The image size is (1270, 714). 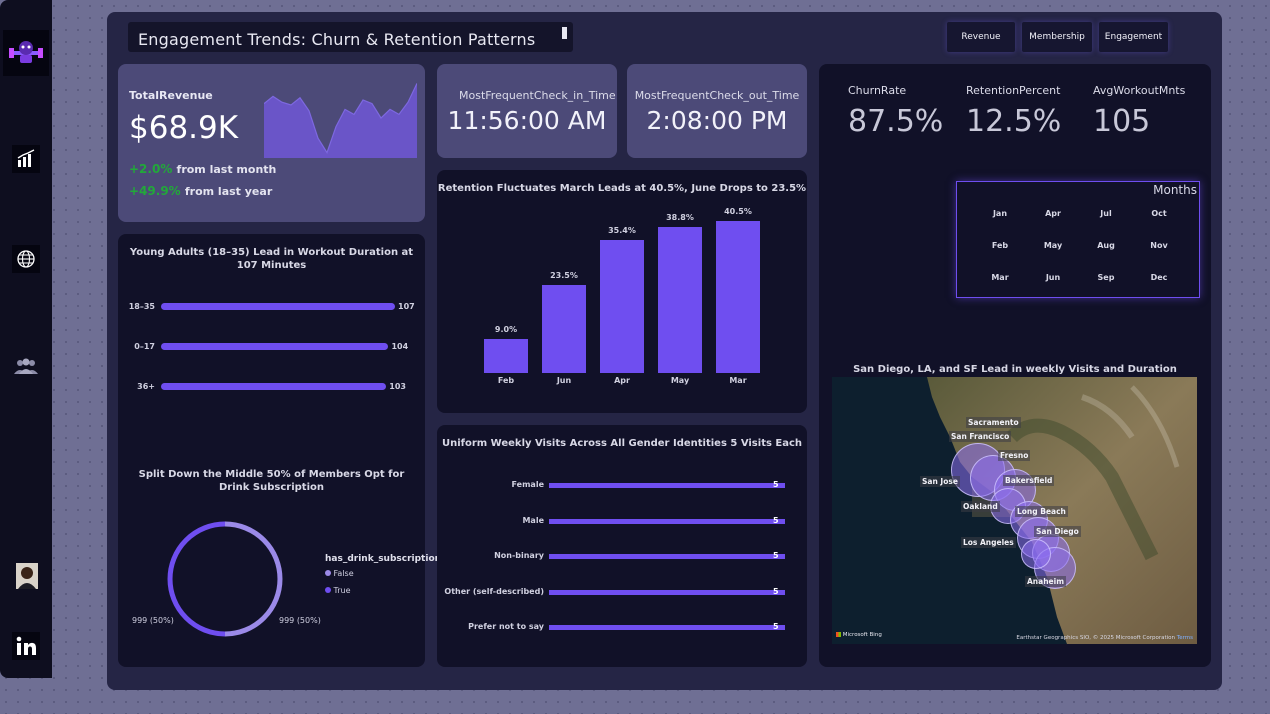 I want to click on map-bubble, so click(x=1036, y=554).